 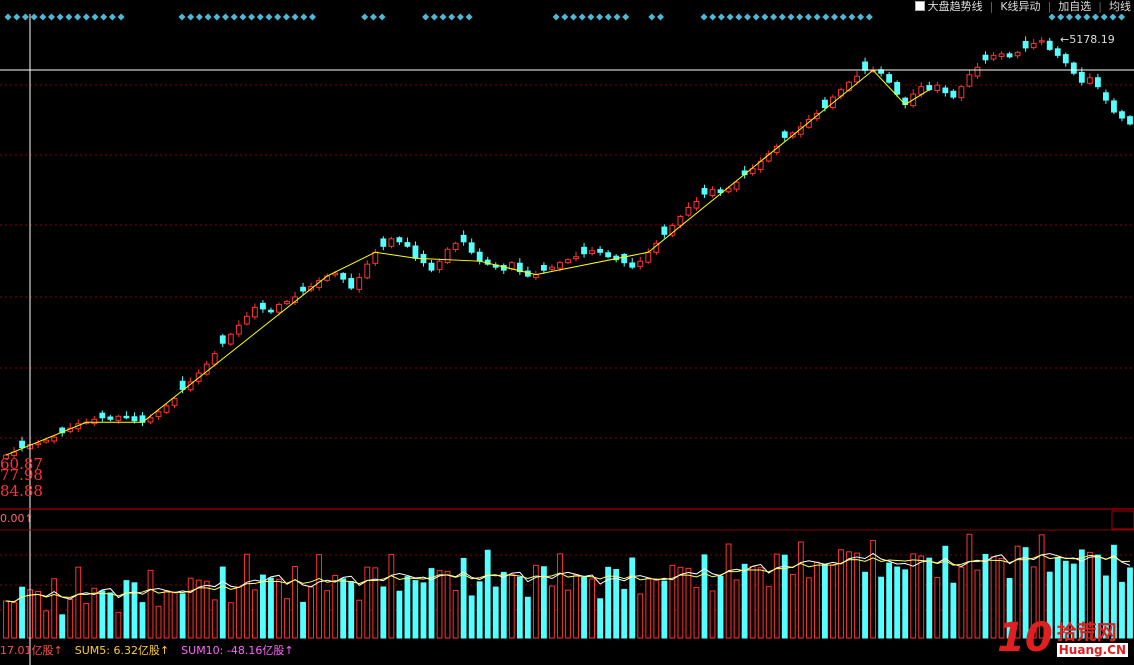 What do you see at coordinates (1120, 6) in the screenshot?
I see `ma-button: 均线` at bounding box center [1120, 6].